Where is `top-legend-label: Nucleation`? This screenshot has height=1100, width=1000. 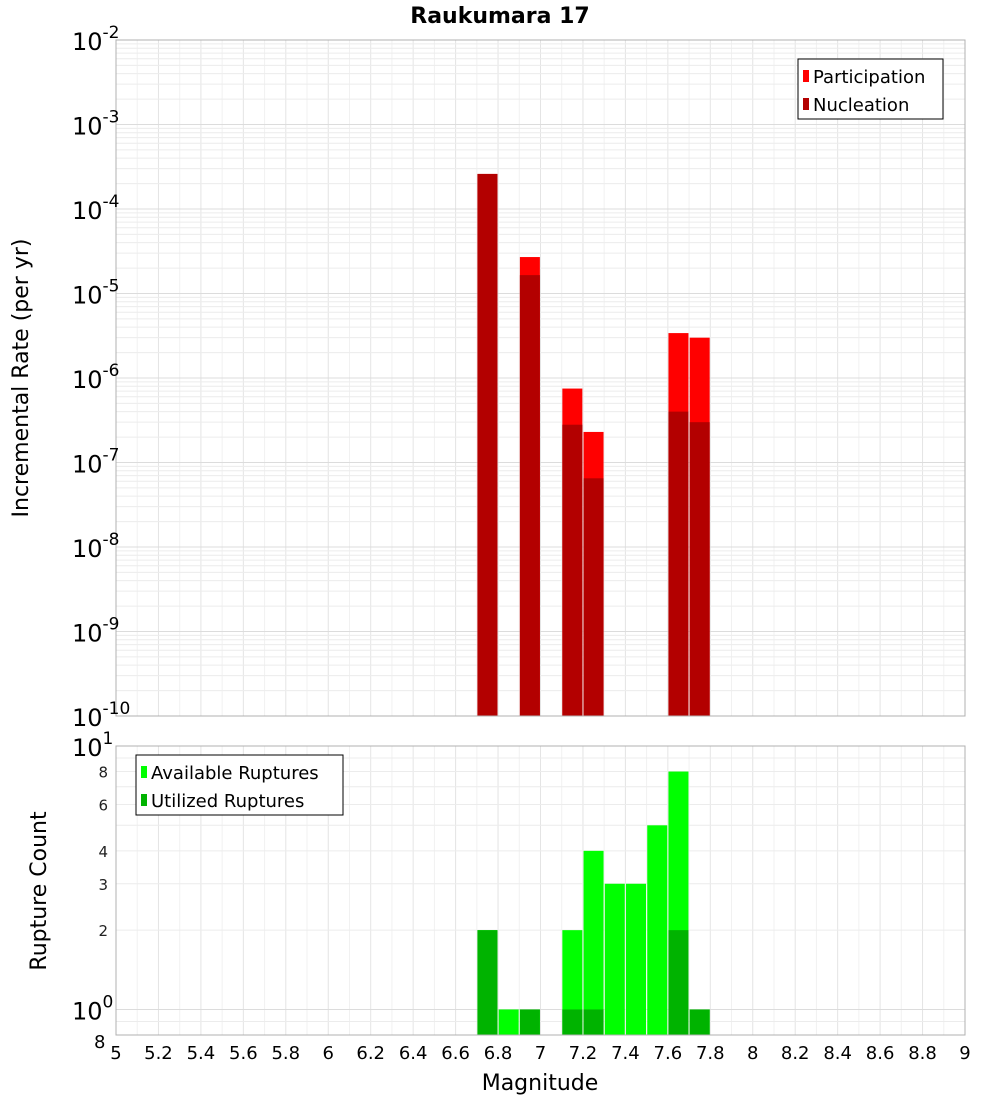
top-legend-label: Nucleation is located at coordinates (861, 105).